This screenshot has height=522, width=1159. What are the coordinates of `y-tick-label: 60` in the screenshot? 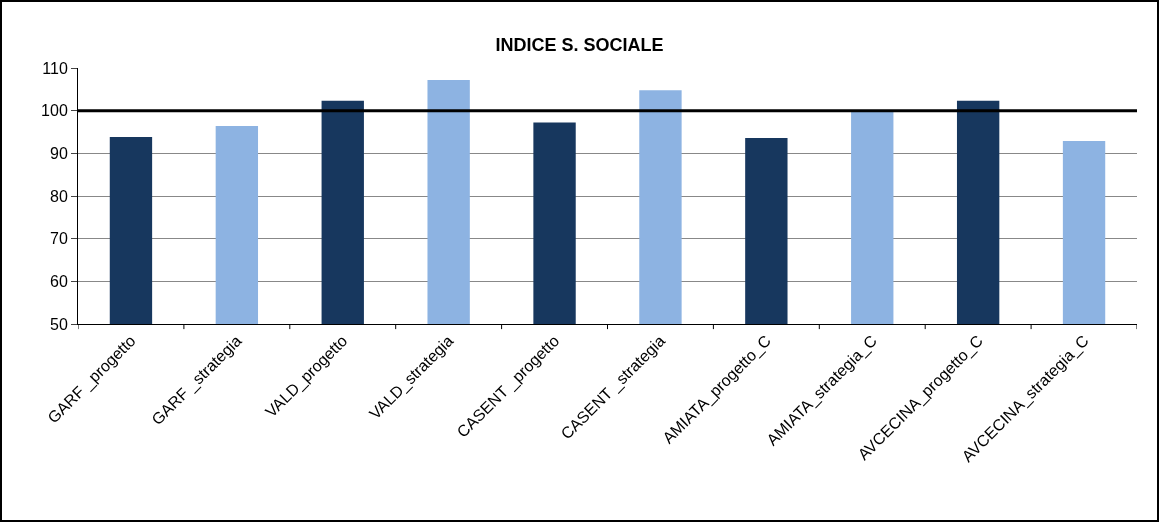 It's located at (59, 281).